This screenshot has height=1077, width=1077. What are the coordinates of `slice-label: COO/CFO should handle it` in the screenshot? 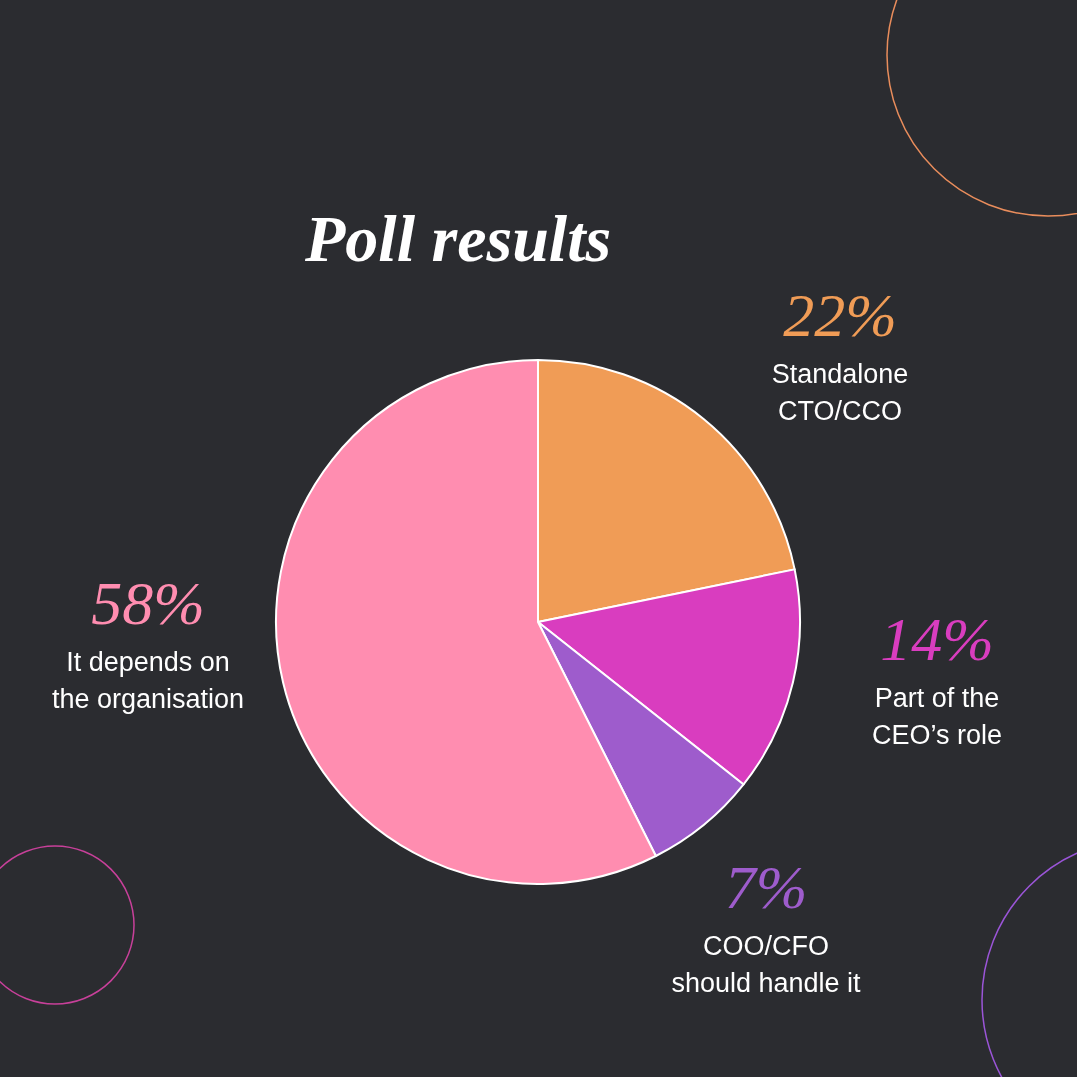 It's located at (766, 964).